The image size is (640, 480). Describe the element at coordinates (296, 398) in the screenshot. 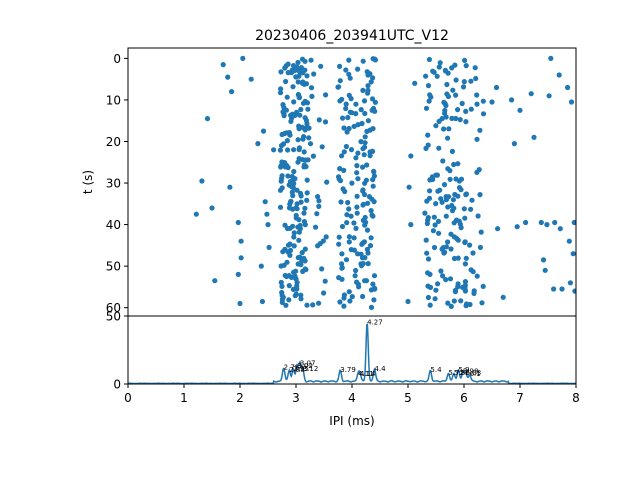

I see `histogram-x-tick-label-3: 3` at that location.